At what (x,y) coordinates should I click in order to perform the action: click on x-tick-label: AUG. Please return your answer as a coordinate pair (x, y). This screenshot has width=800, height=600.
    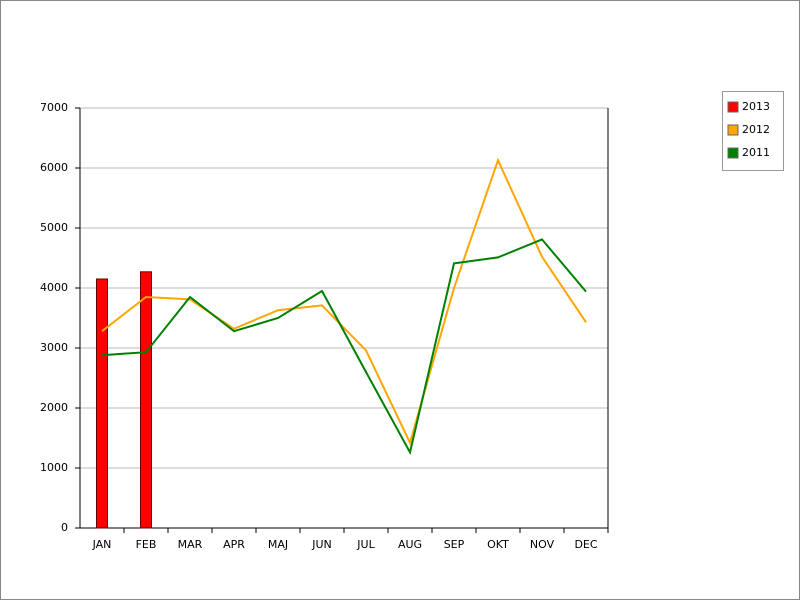
    Looking at the image, I should click on (410, 544).